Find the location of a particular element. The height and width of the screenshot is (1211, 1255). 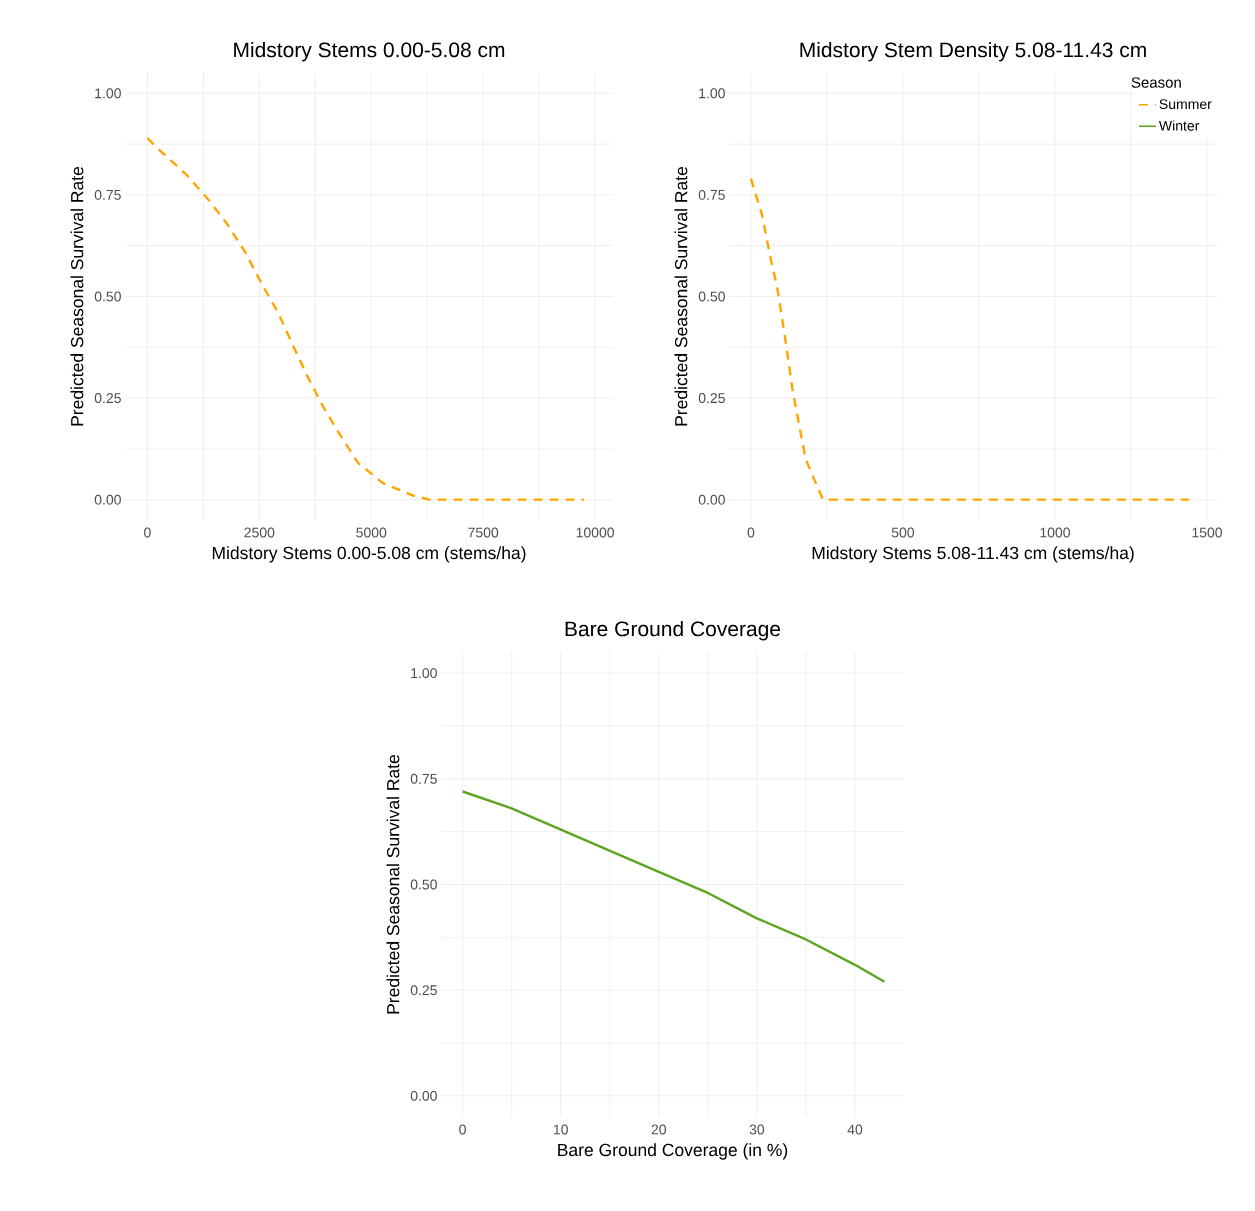

x-axis-title: Midstory Stems 5.08-11.43 cm (stems/ha) is located at coordinates (973, 554).